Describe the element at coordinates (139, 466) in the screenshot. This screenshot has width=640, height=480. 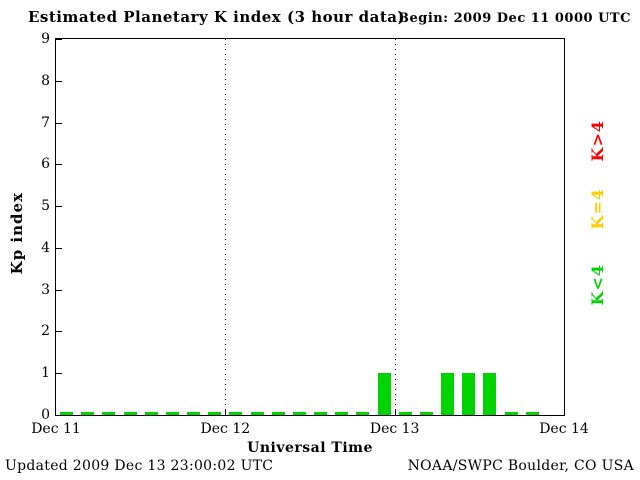
I see `updated-timestamp: Updated 2009 Dec 13 23:00:02 UTC` at that location.